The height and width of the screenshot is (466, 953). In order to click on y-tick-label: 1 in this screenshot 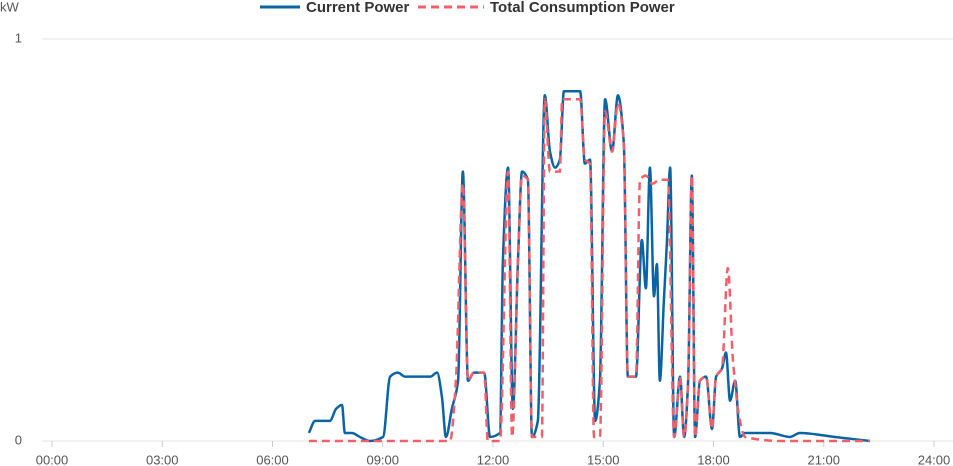, I will do `click(18, 37)`.